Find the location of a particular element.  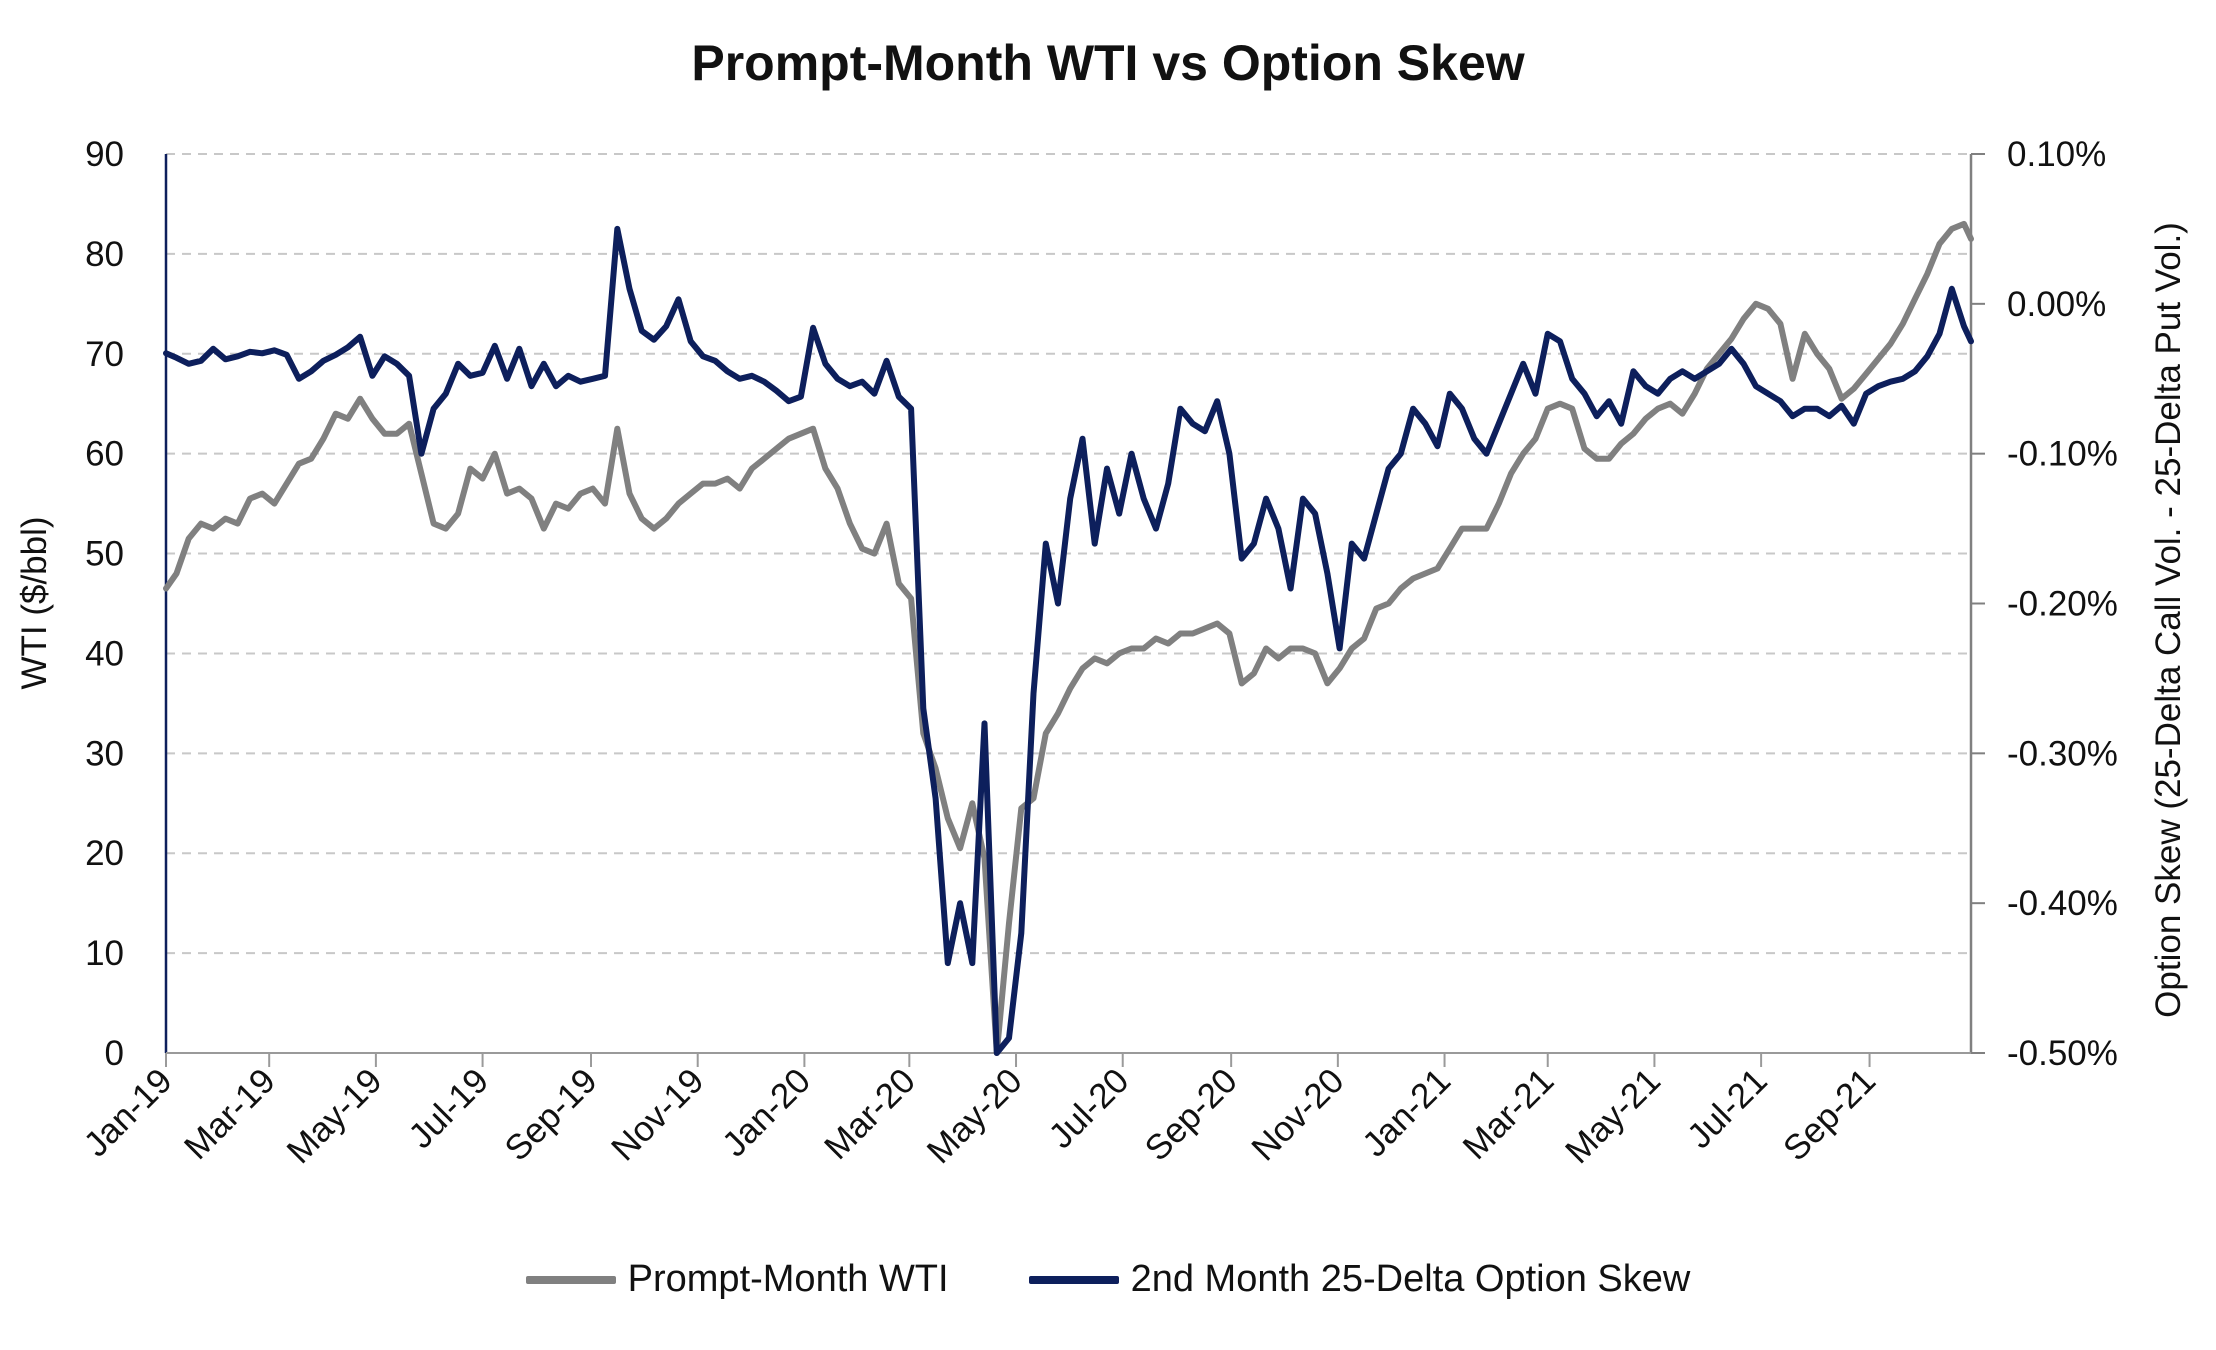

y2-tick-label: -0.40% is located at coordinates (2062, 903).